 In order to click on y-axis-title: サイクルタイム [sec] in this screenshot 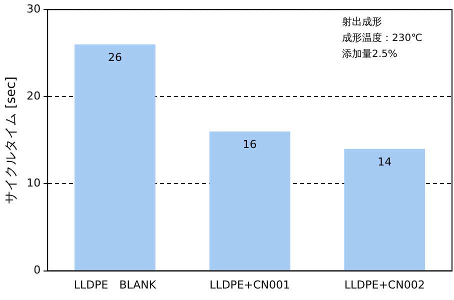, I will do `click(12, 140)`.